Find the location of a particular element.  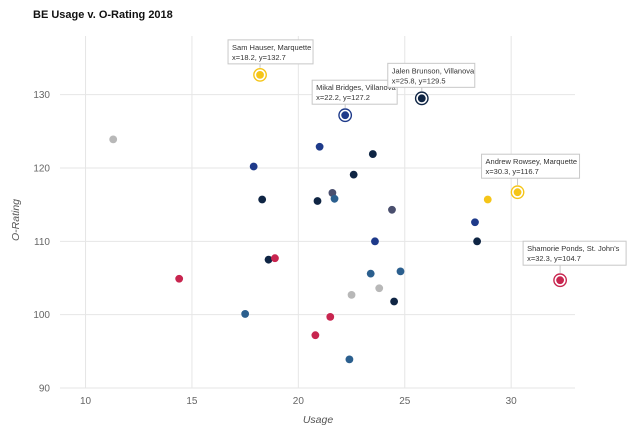

chart-title: BE Usage v. O-Rating 2018 is located at coordinates (103, 15).